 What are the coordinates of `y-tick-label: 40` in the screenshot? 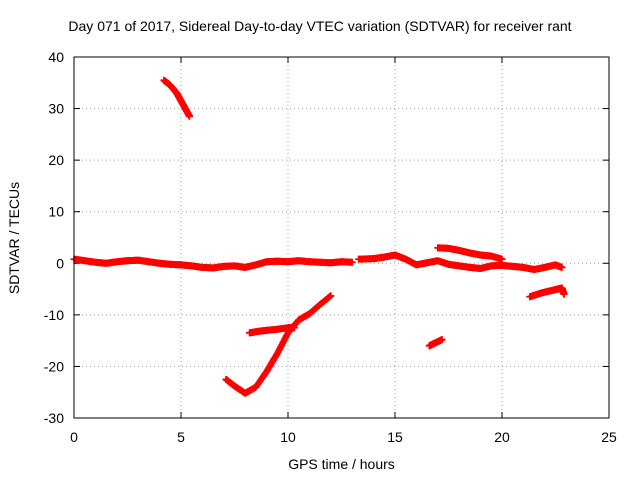 It's located at (56, 57).